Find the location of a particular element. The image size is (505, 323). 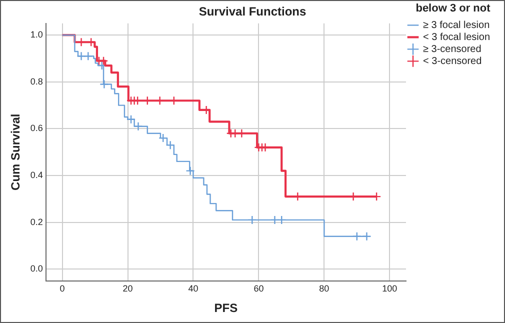

legend-label: < 3 focal lesion is located at coordinates (456, 37).